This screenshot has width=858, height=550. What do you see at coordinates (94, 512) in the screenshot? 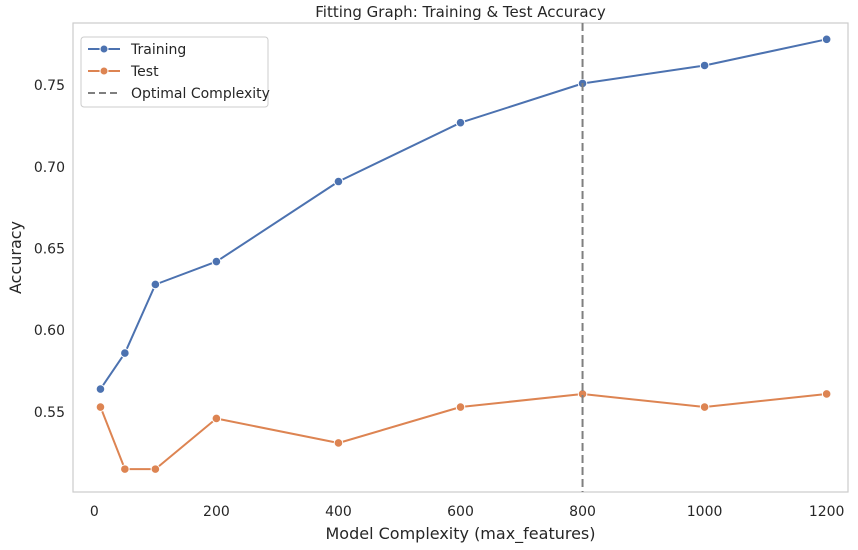
I see `x-tick-label: 0` at bounding box center [94, 512].